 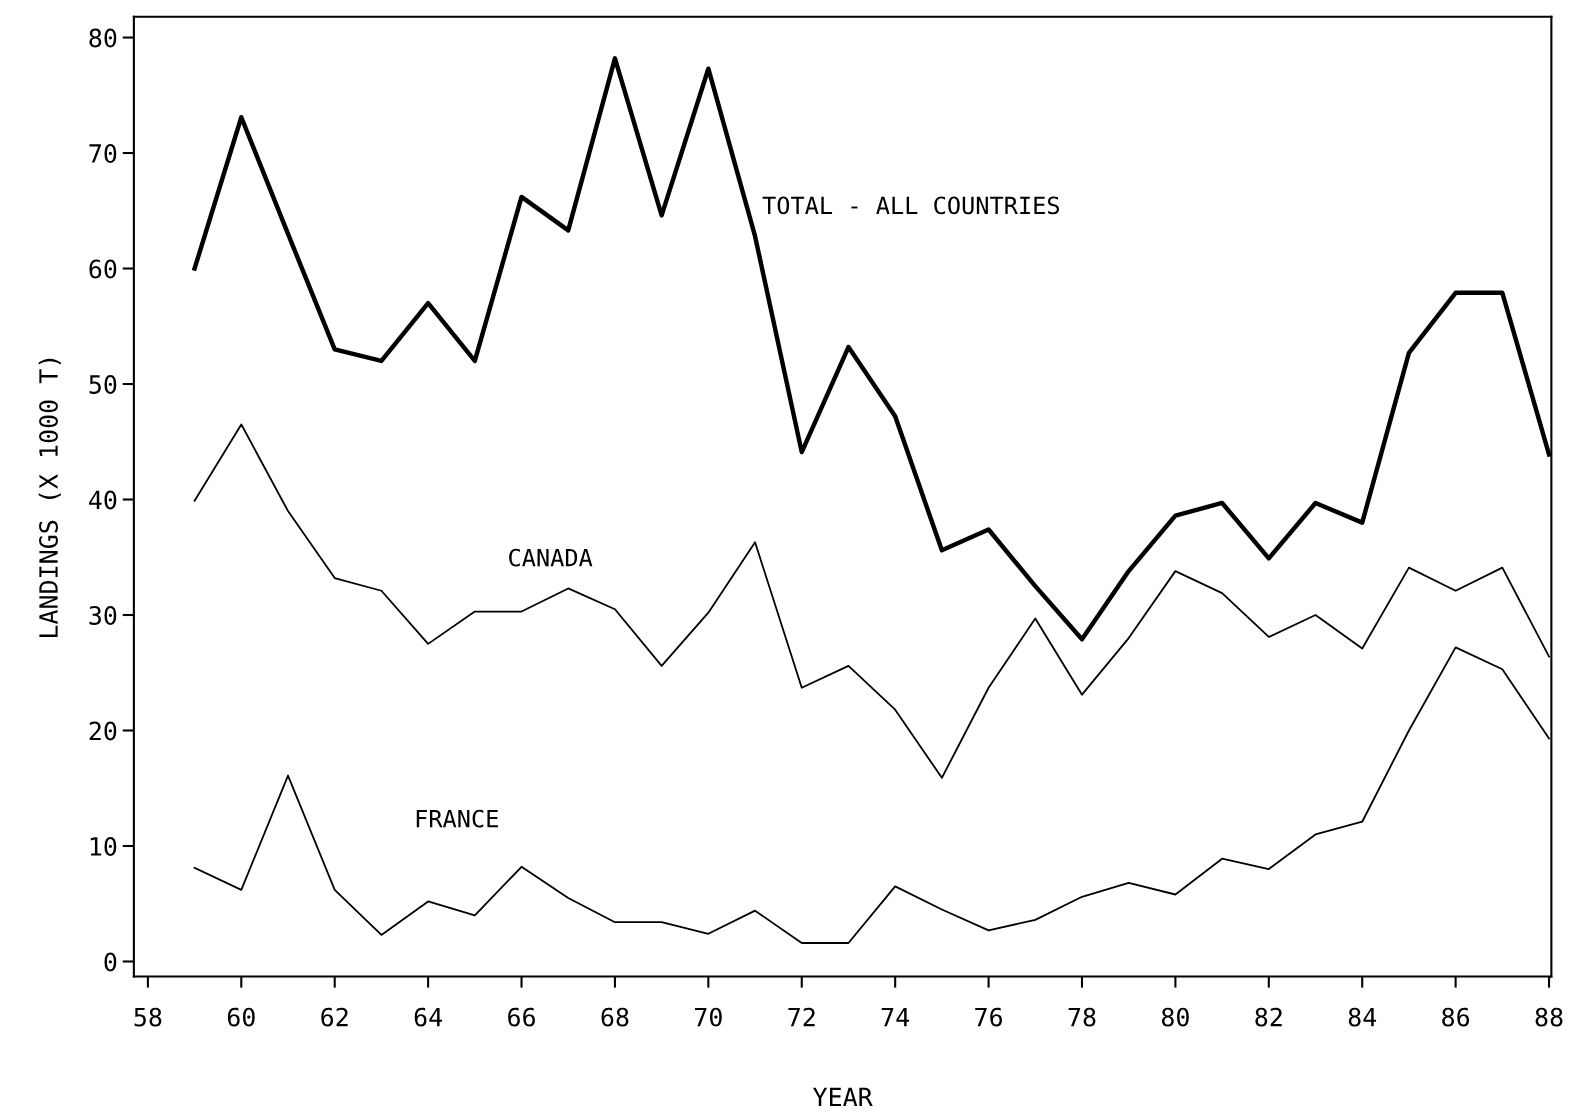 What do you see at coordinates (241, 1017) in the screenshot?
I see `x-tick-label: 60` at bounding box center [241, 1017].